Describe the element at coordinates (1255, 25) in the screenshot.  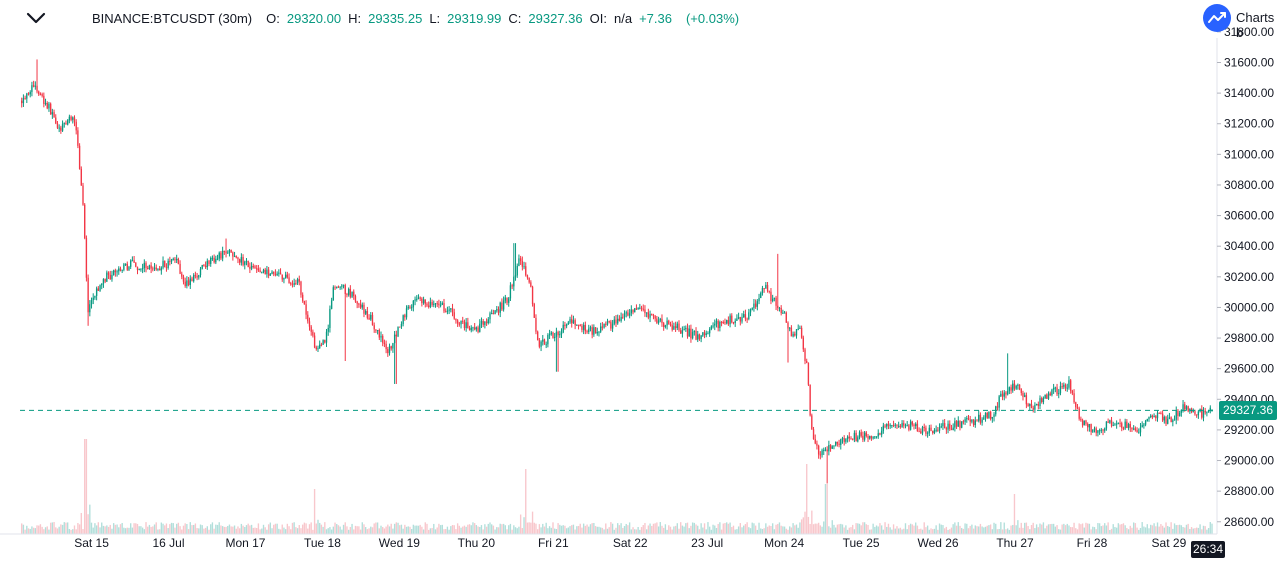
I see `brand-text: Charts b` at that location.